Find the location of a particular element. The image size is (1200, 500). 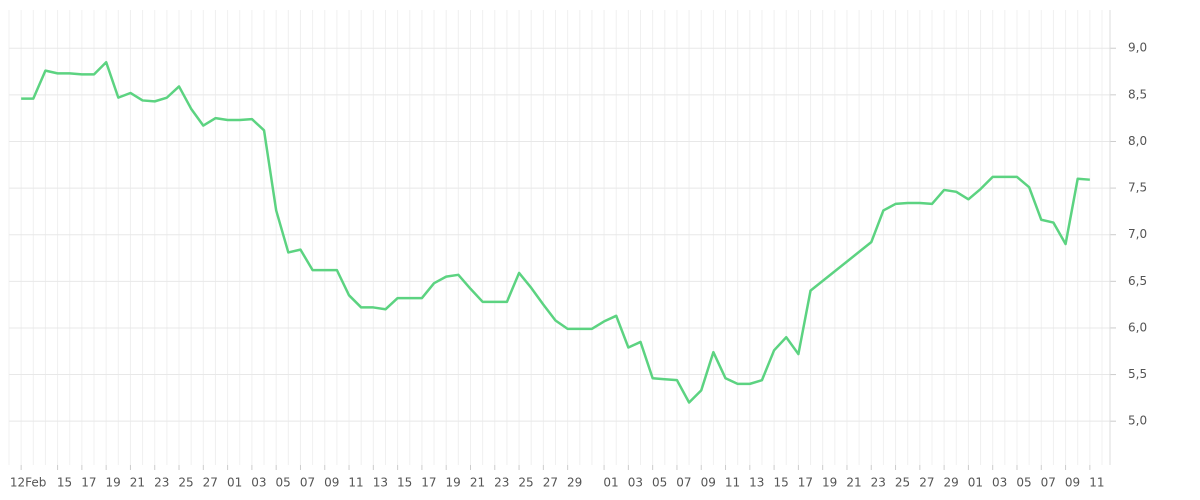

y-tick-label: 5,5 is located at coordinates (1137, 374).